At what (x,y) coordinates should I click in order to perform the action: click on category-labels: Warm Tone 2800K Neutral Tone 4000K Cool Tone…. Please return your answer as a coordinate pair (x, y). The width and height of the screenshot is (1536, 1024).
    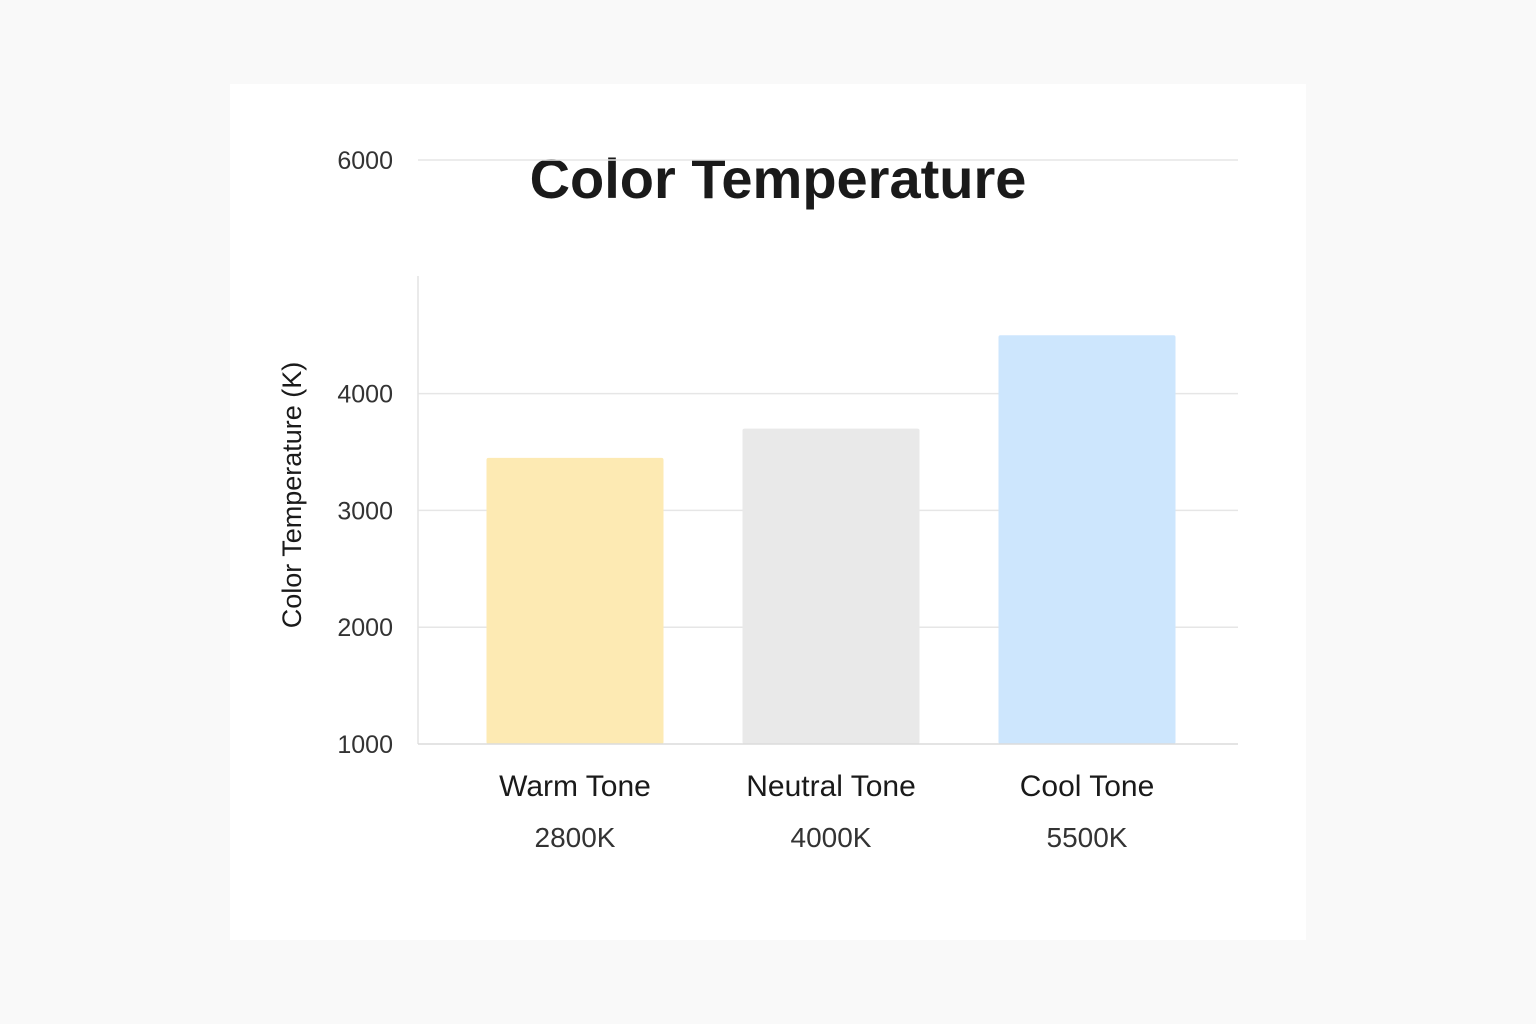
    Looking at the image, I should click on (826, 811).